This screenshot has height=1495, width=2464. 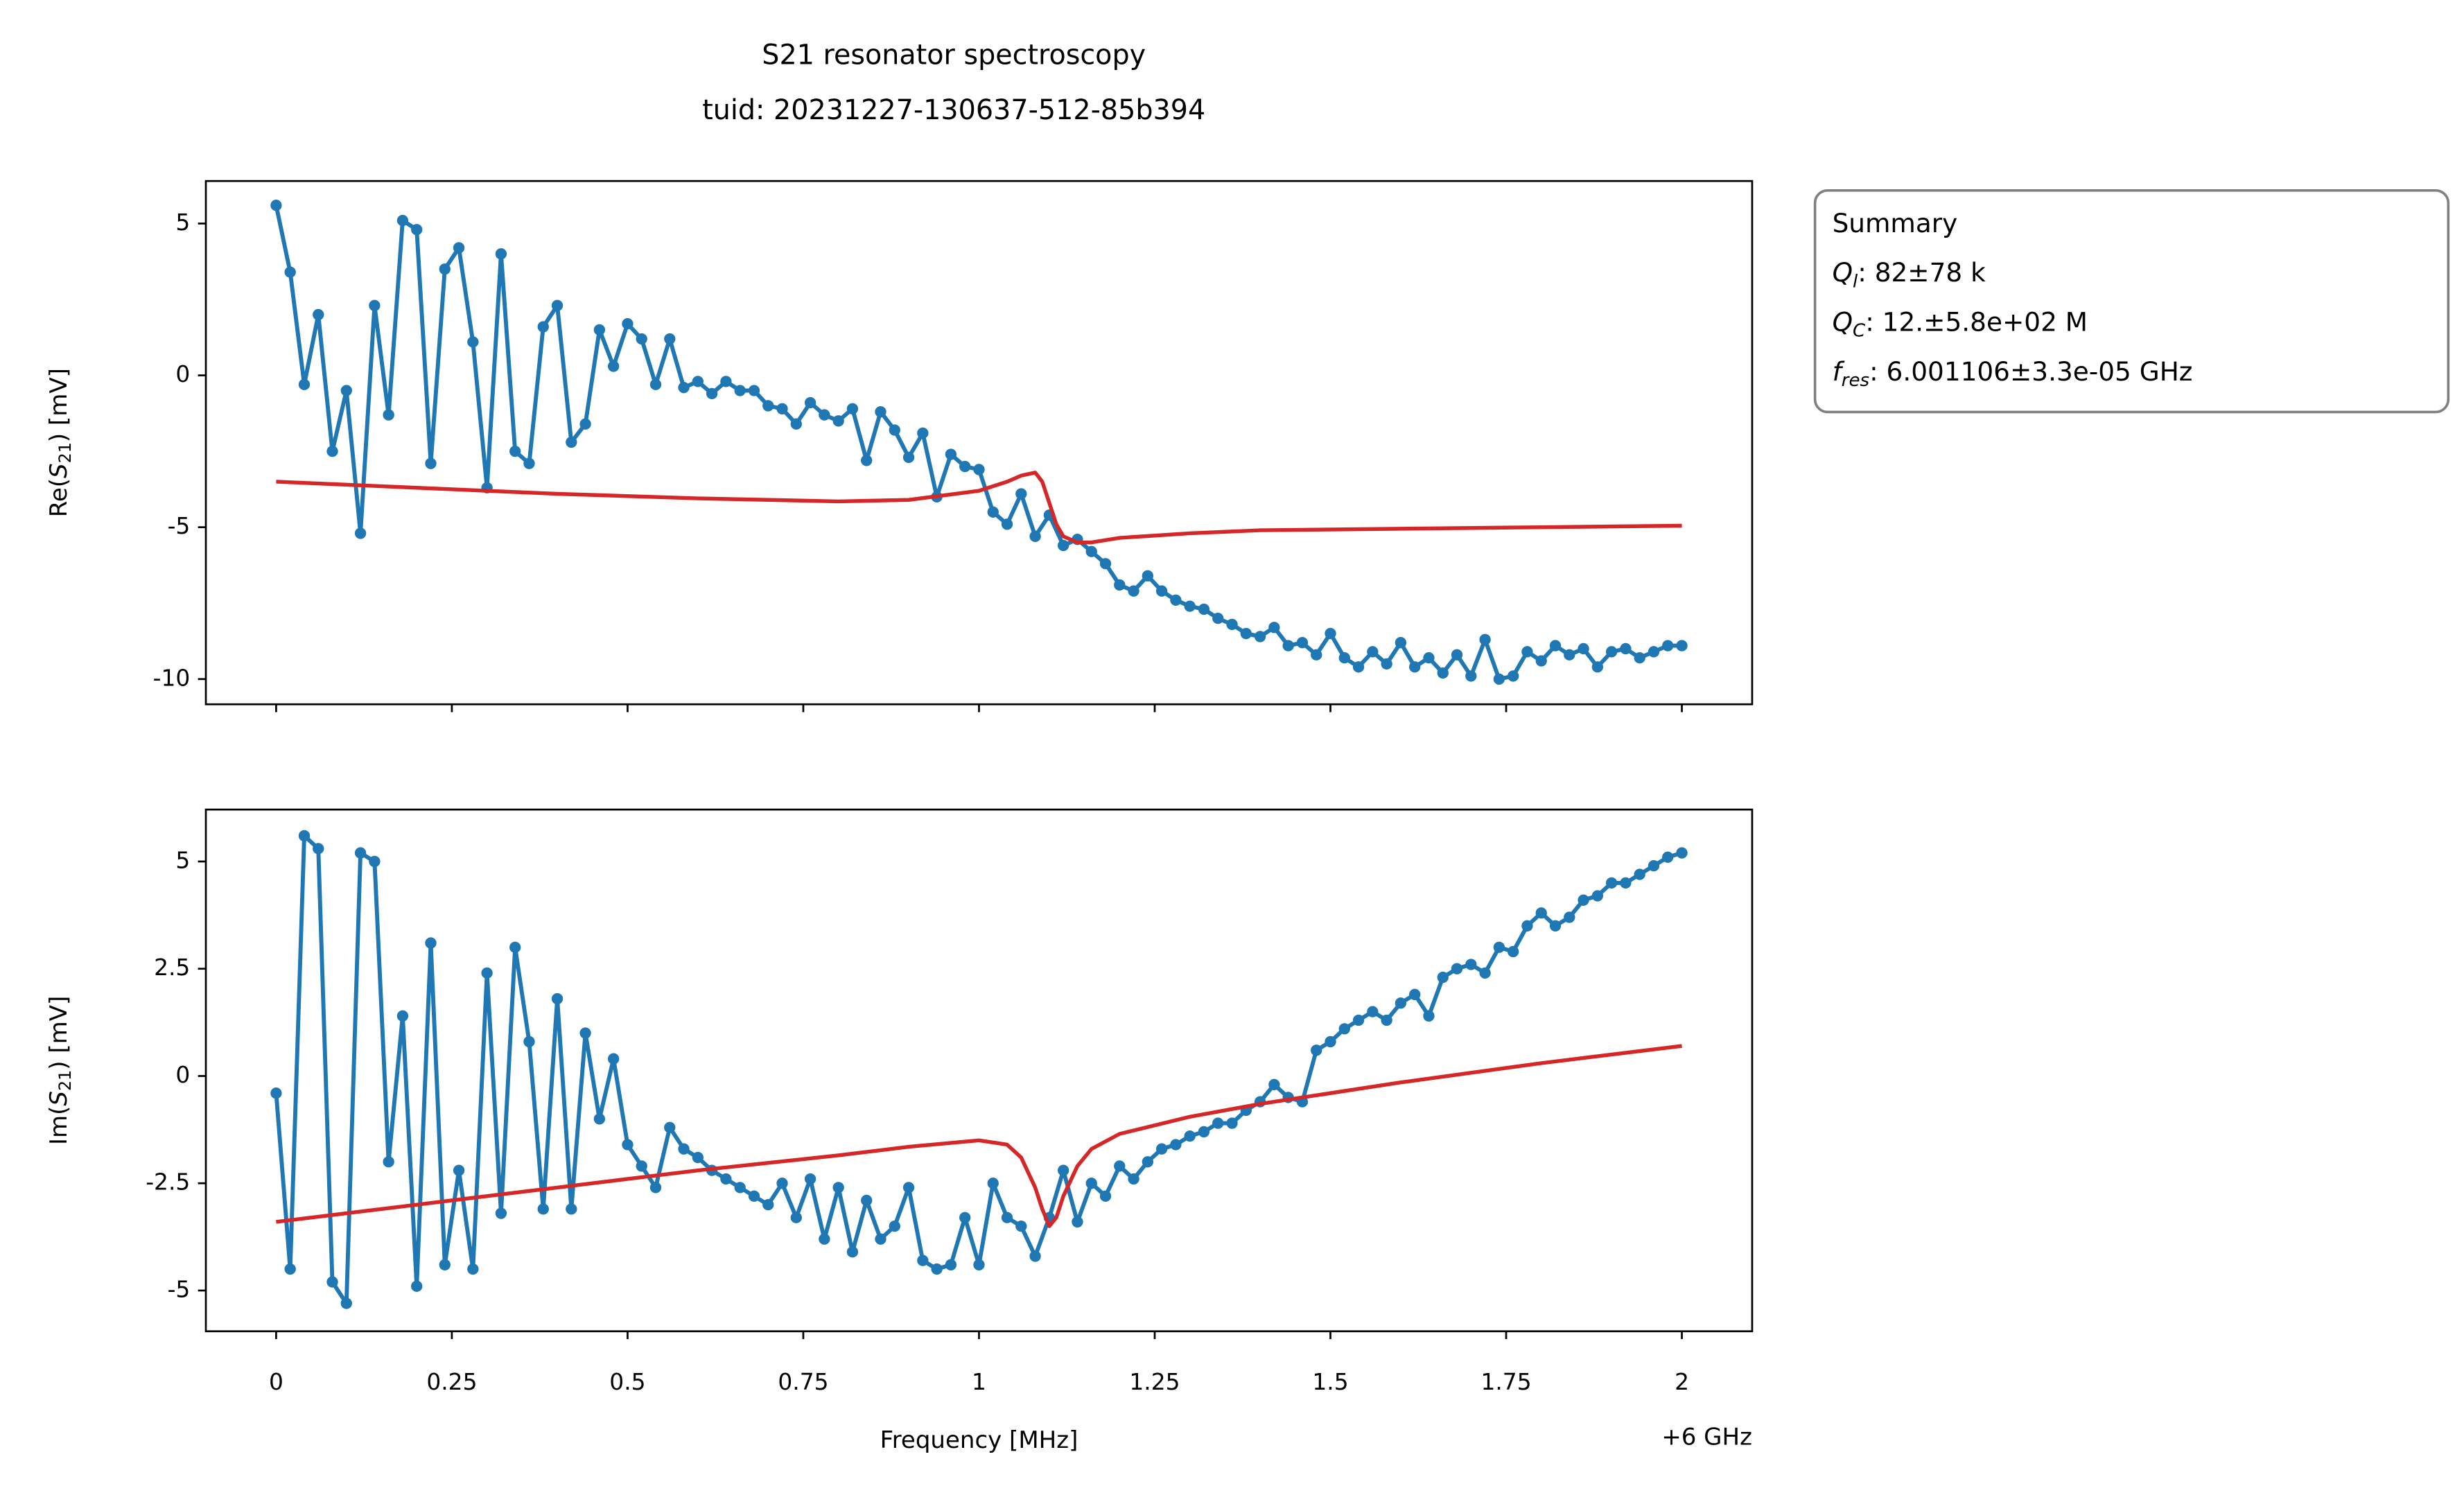 I want to click on chart-title: S21 resonator spectroscopy, so click(x=954, y=55).